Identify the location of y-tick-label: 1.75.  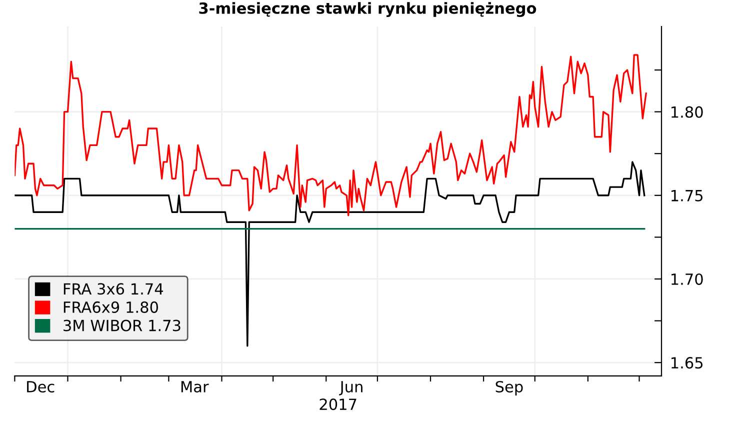
(687, 196).